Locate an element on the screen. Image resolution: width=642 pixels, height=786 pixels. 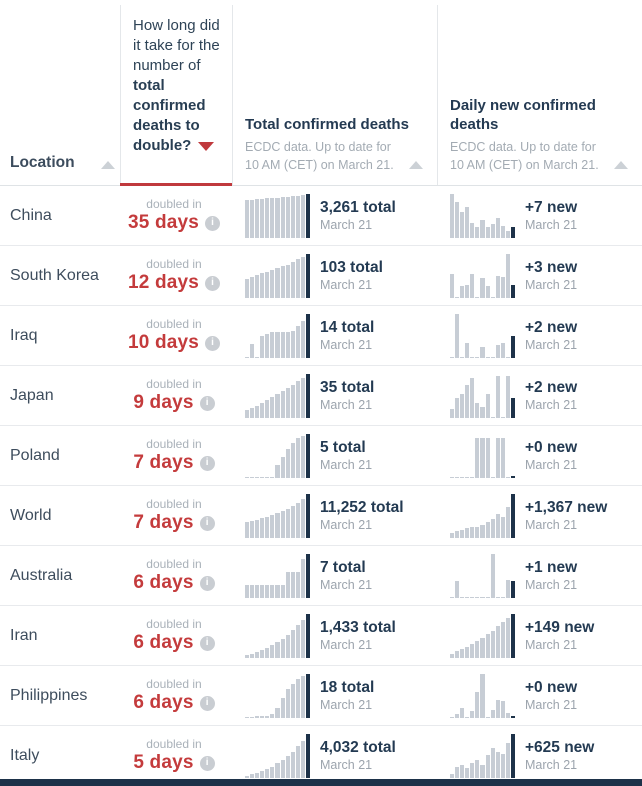
location-cell: Iran is located at coordinates (60, 635).